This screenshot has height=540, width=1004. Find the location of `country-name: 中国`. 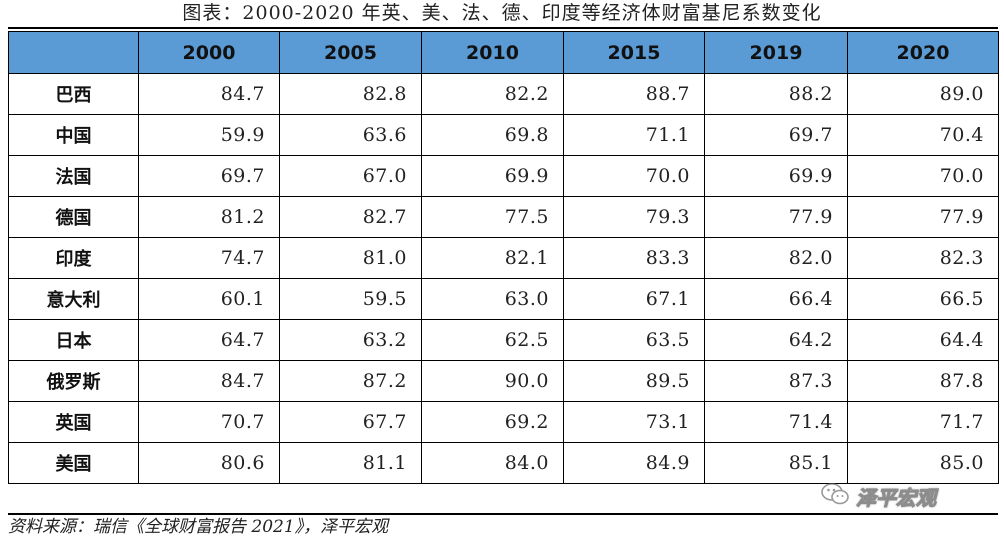

country-name: 中国 is located at coordinates (73, 135).